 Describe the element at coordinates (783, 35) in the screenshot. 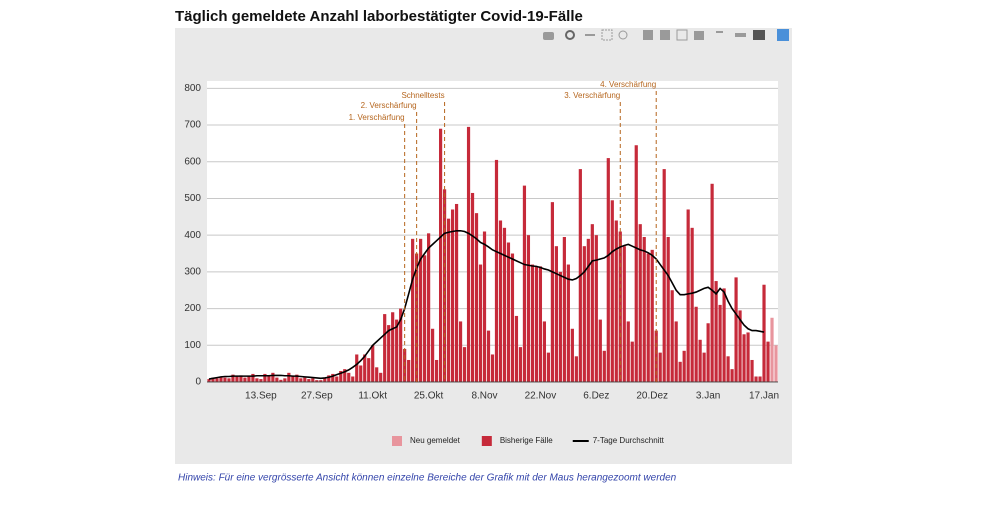

I see `toolbar-logo` at that location.